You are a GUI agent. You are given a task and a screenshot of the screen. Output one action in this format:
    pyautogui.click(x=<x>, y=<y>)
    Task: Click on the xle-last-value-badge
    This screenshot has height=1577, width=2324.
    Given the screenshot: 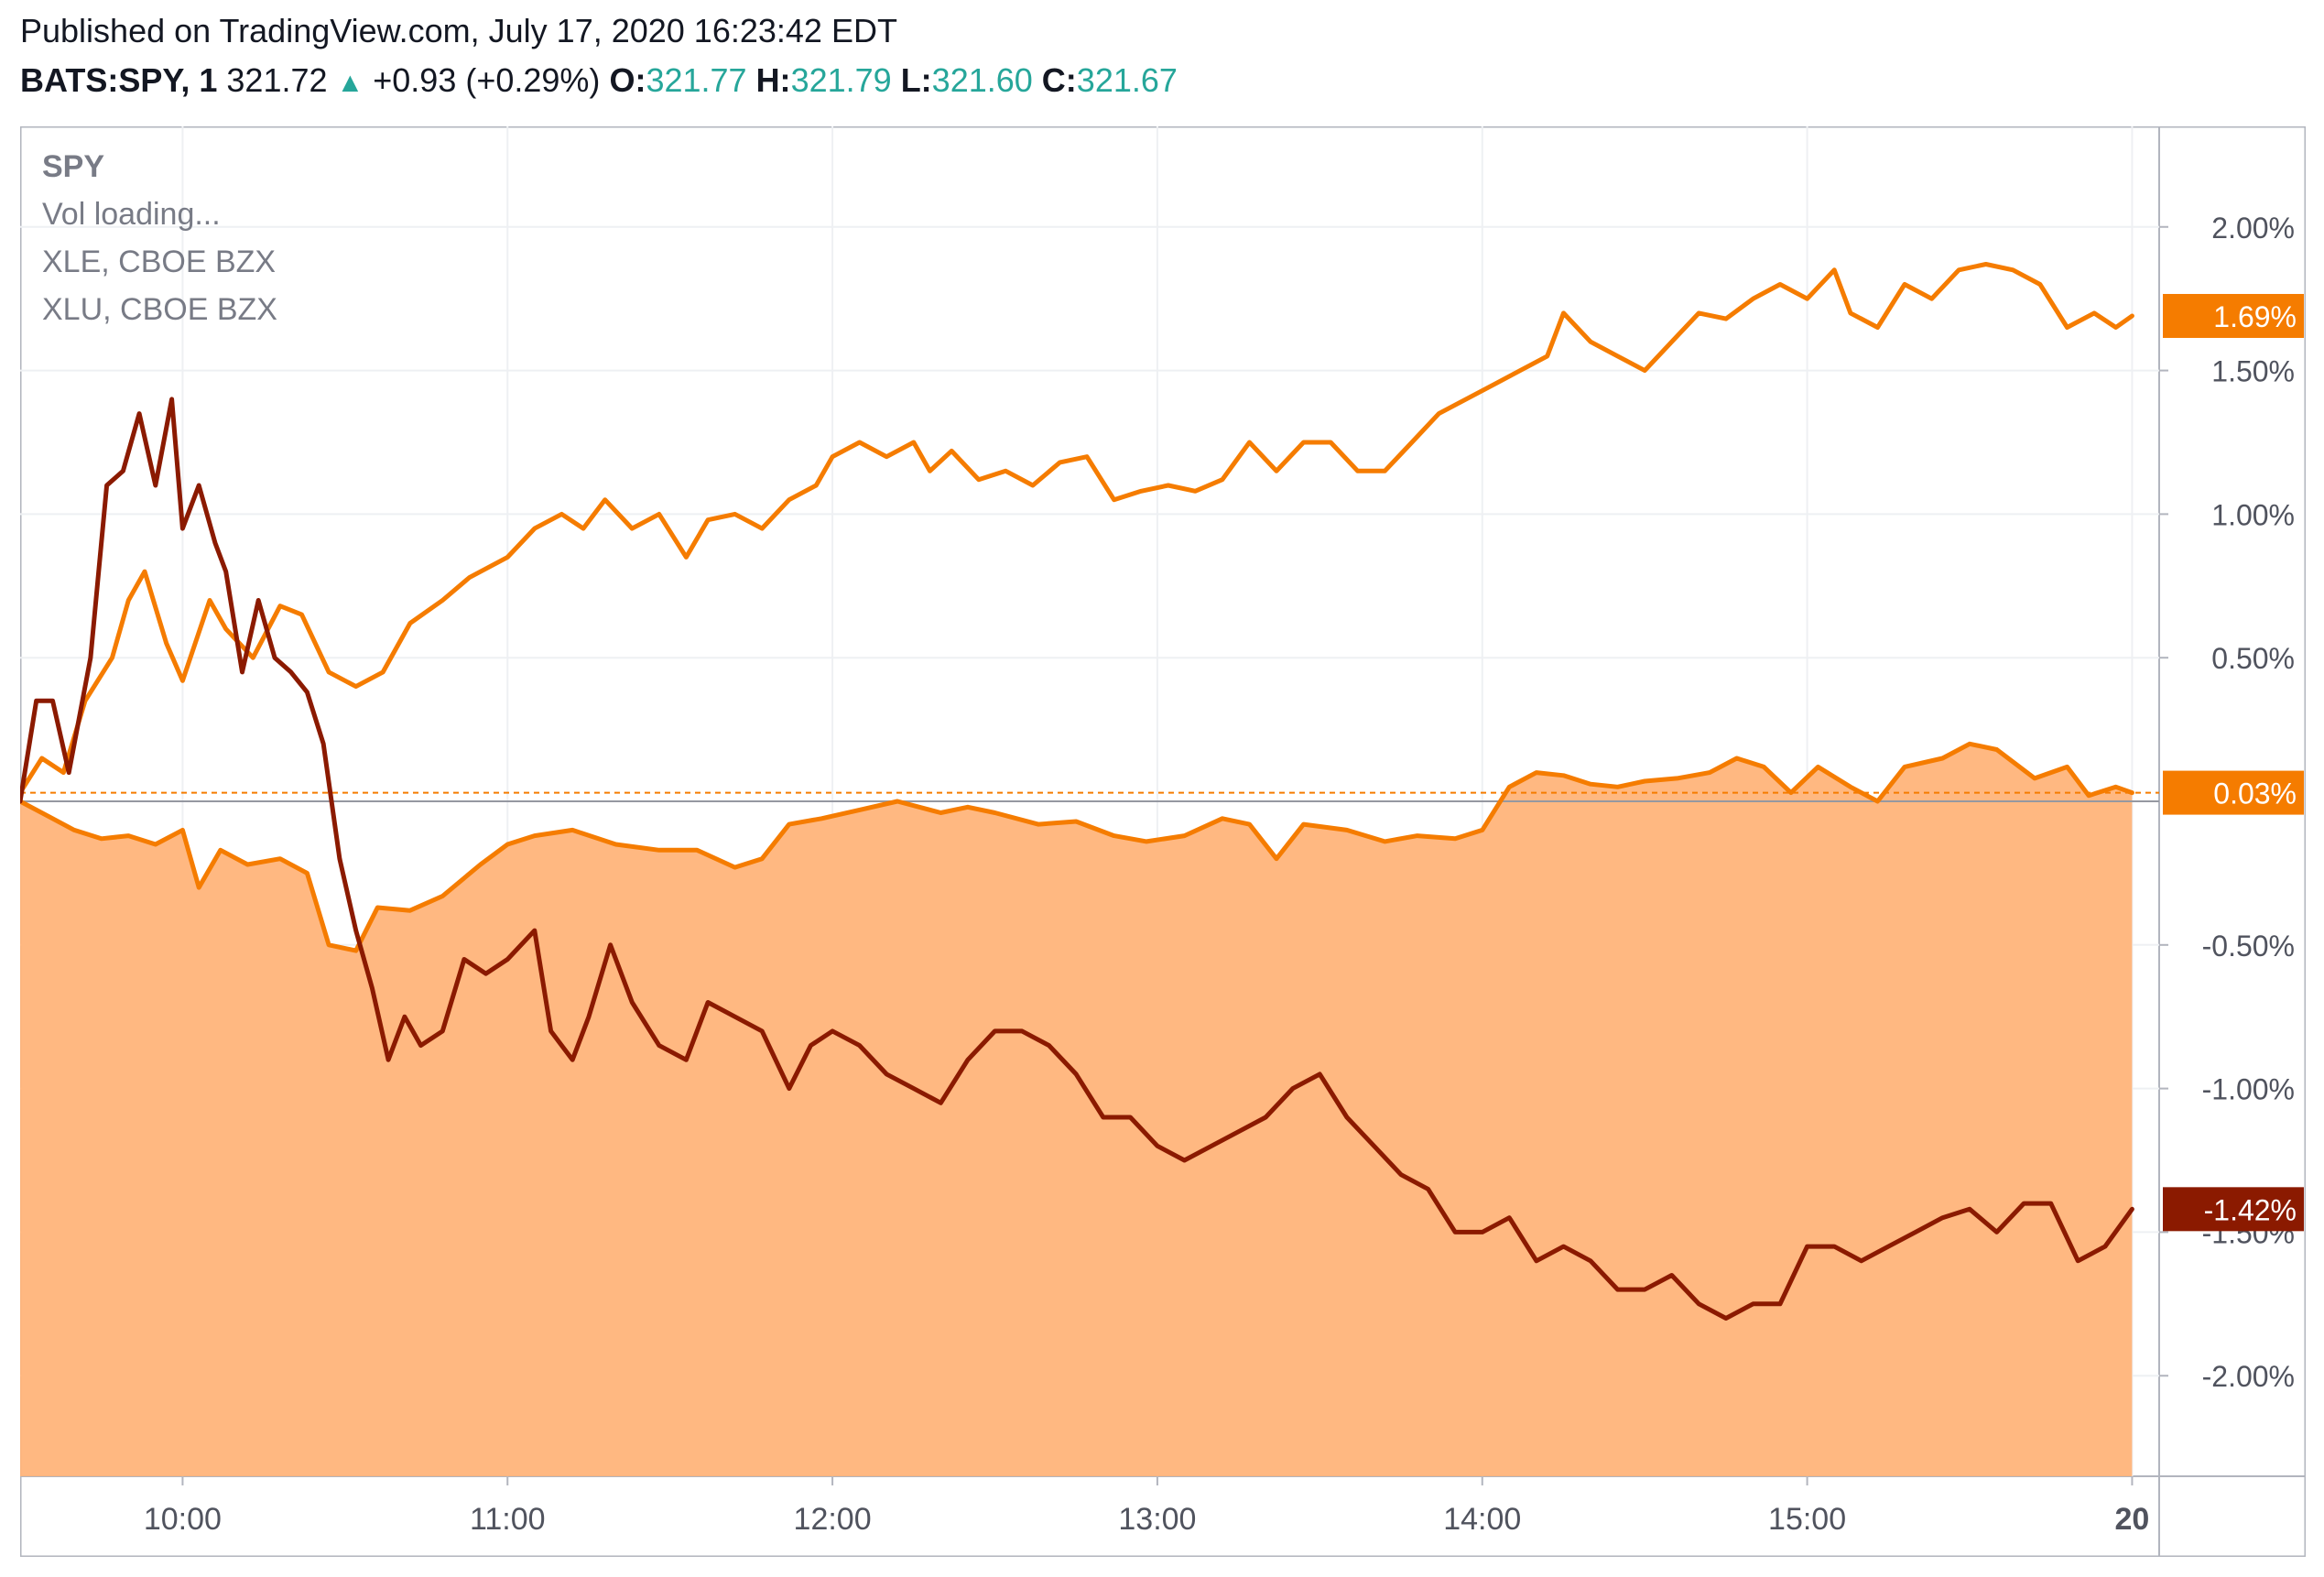 What is the action you would take?
    pyautogui.click(x=2233, y=1210)
    